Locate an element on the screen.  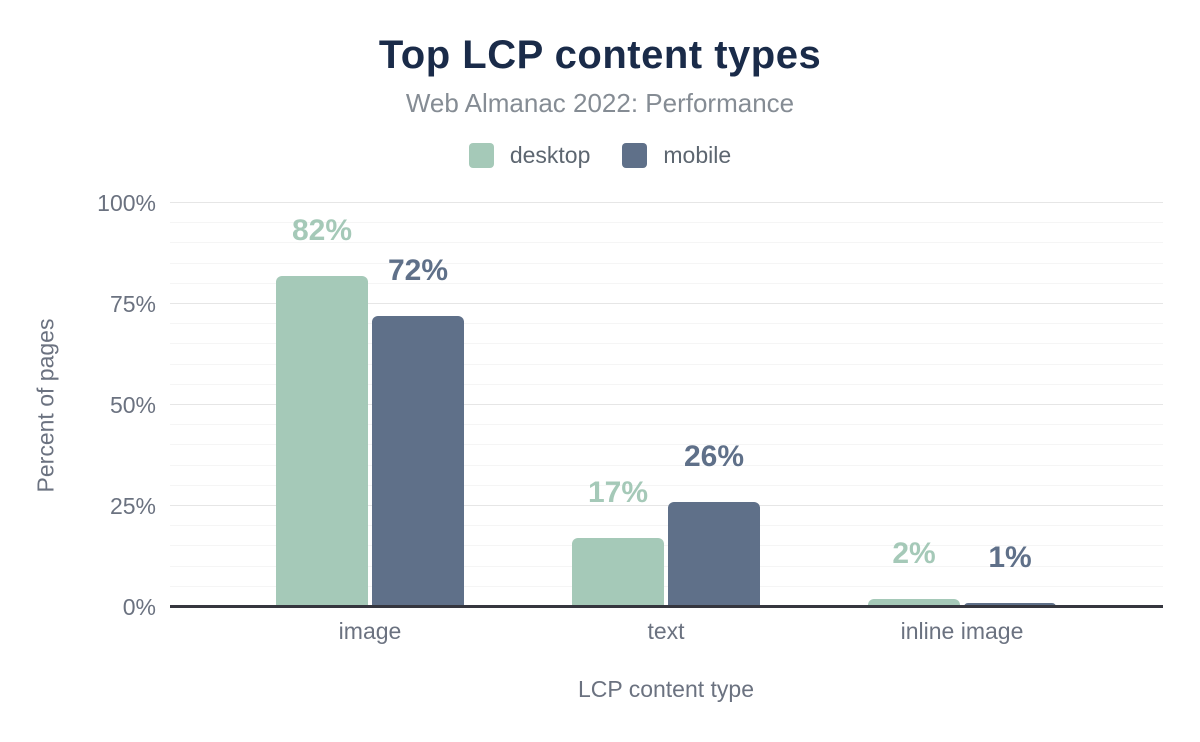
x-category-text: text is located at coordinates (666, 631).